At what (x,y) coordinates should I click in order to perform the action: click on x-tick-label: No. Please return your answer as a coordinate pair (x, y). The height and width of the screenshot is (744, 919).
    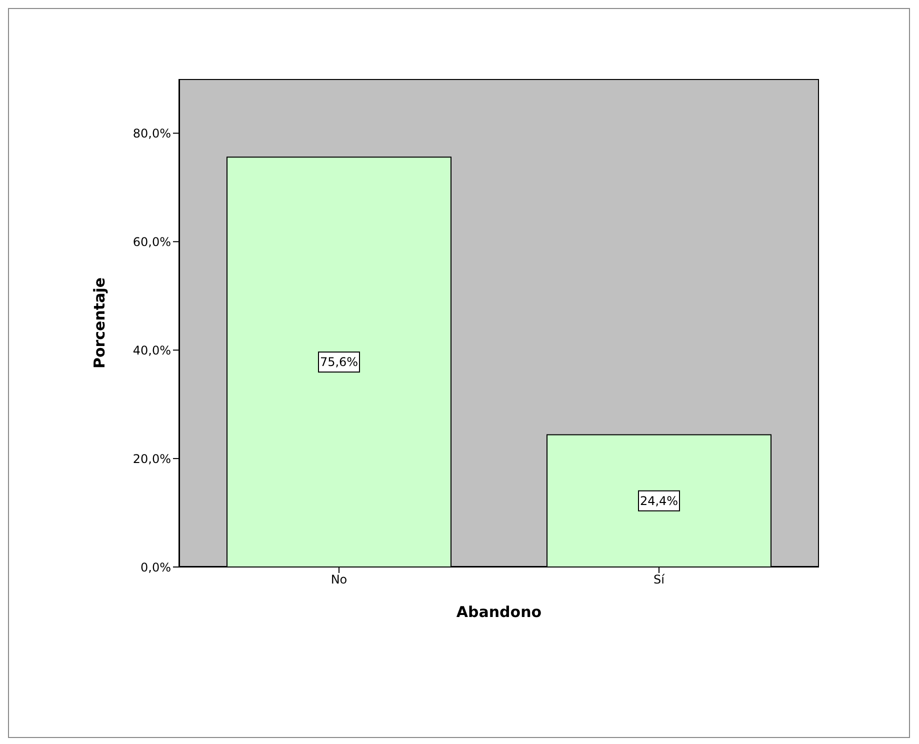
    Looking at the image, I should click on (339, 579).